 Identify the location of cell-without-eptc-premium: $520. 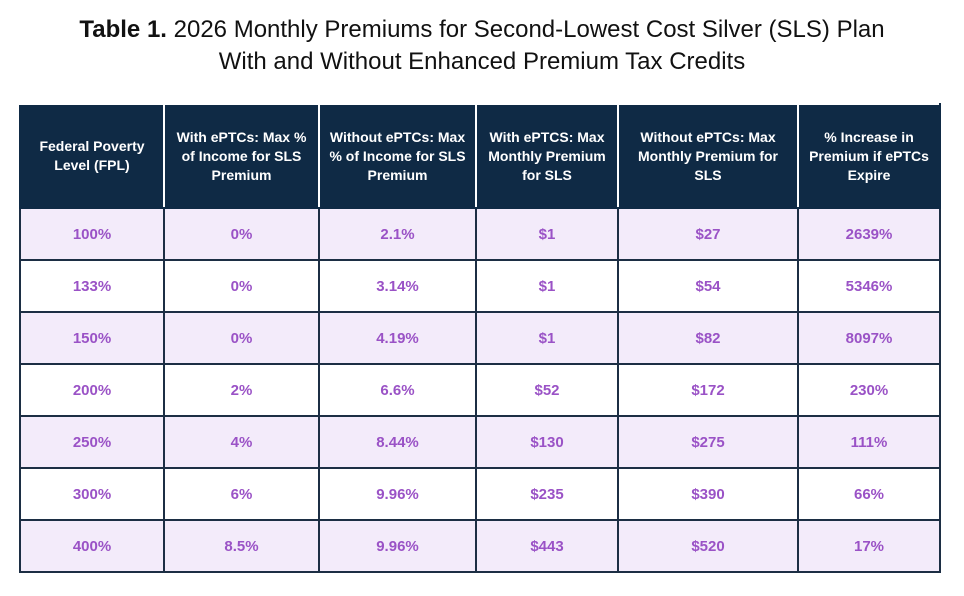
(708, 546).